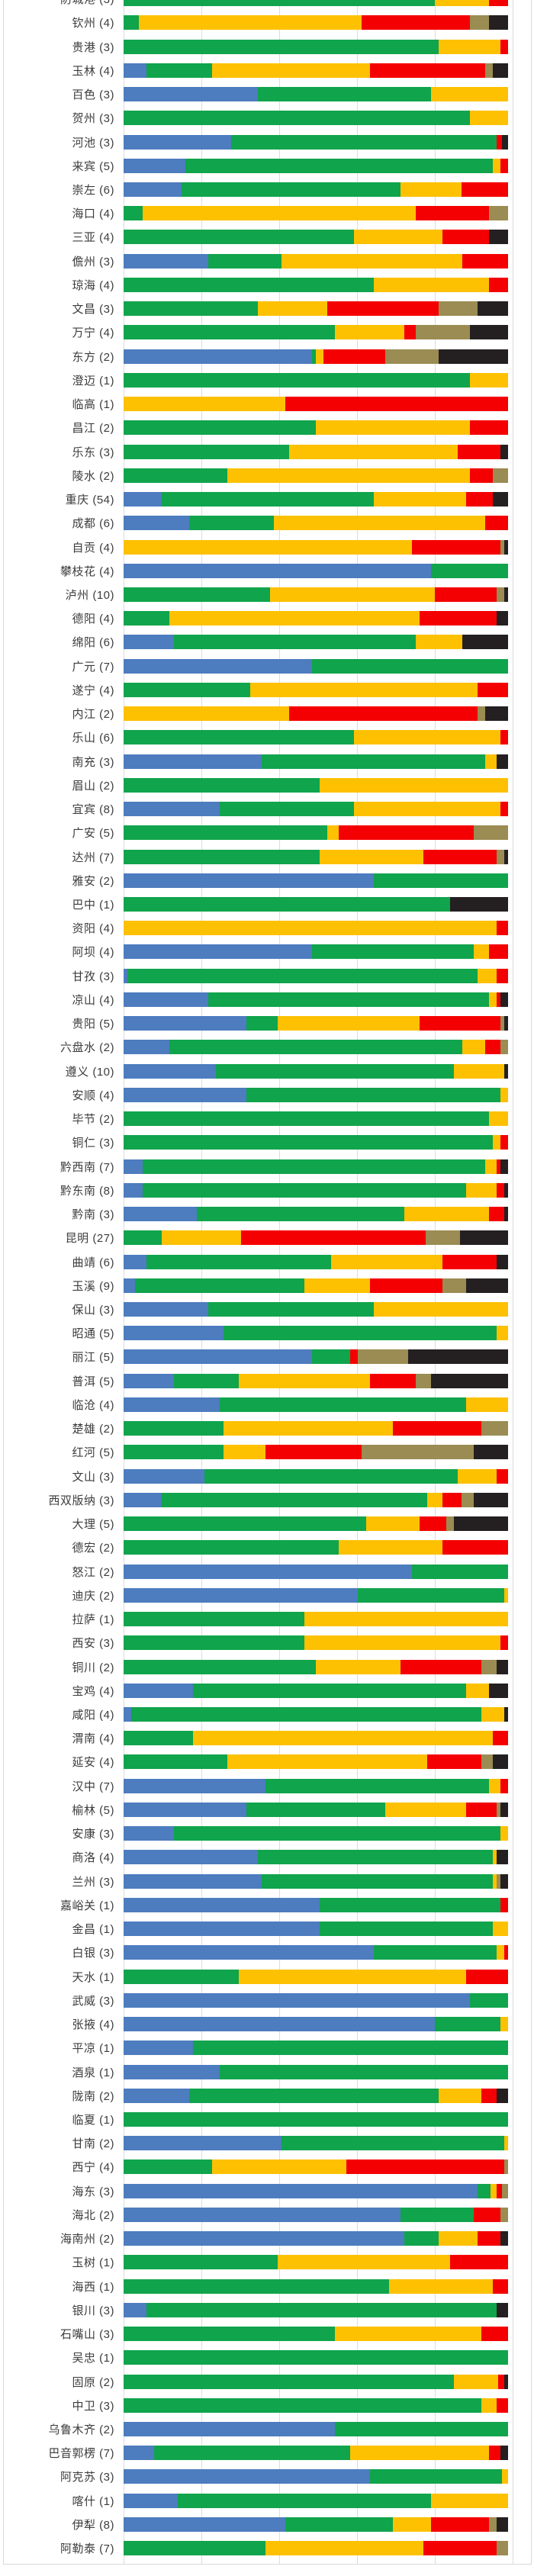  Describe the element at coordinates (93, 166) in the screenshot. I see `row-label: 来宾 (5)` at that location.